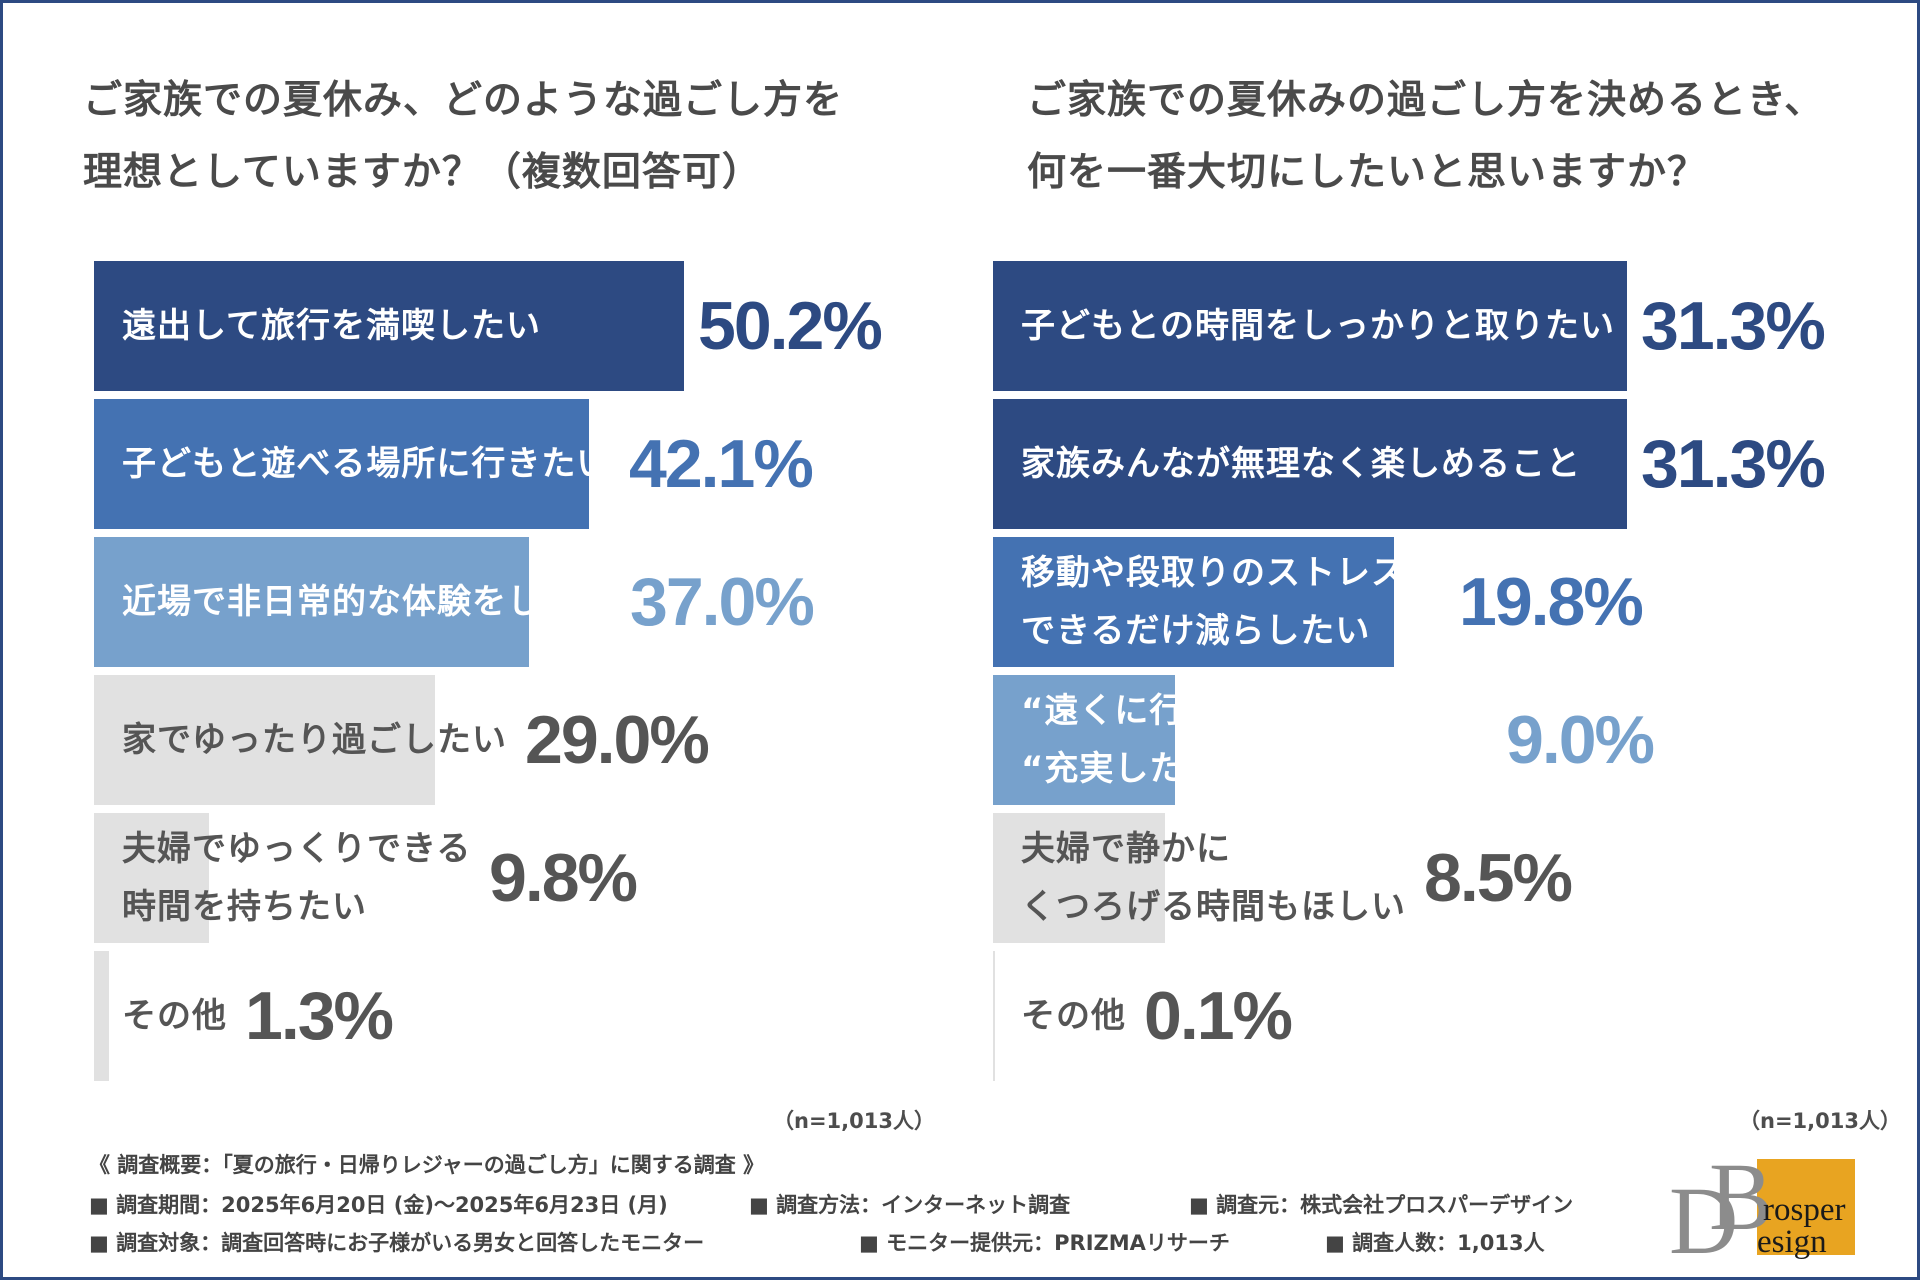 This screenshot has height=1280, width=1920. Describe the element at coordinates (1202, 711) in the screenshot. I see `category-label-line: “遠くに行くこと”より` at that location.